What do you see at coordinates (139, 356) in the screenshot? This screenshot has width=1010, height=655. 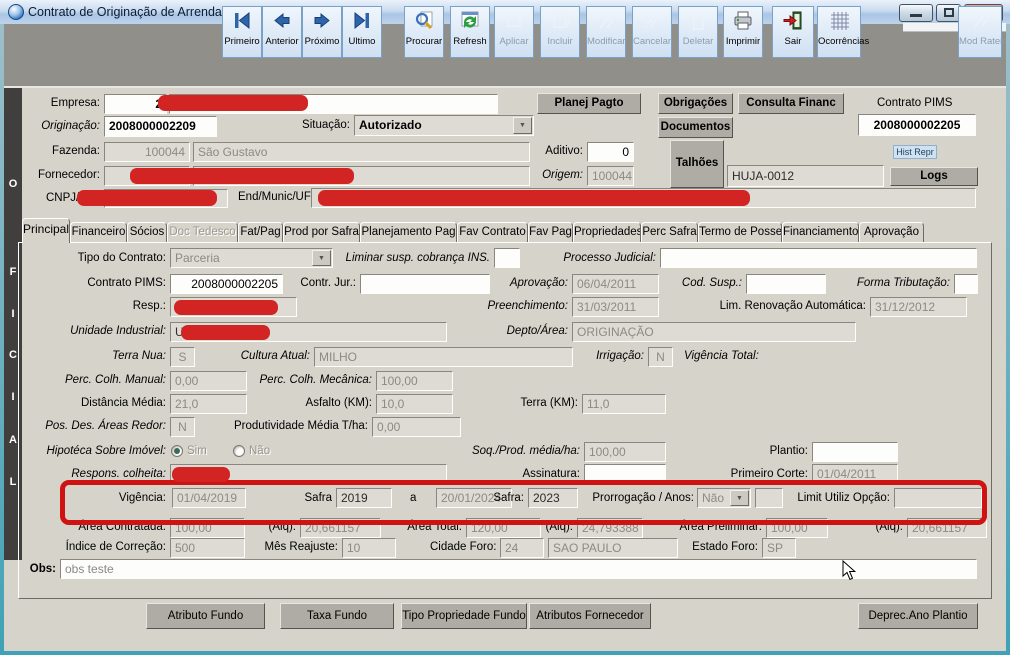 I see `terra-nua-label: Terra Nua:` at bounding box center [139, 356].